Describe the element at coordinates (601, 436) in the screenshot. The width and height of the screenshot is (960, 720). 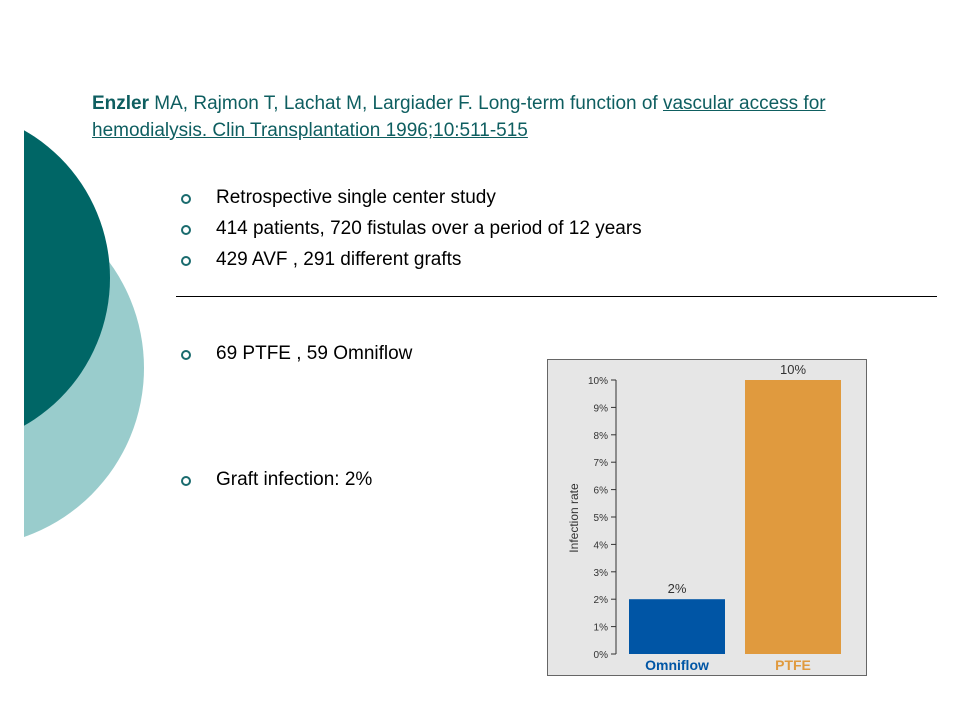
I see `y-tick-label: 8%` at that location.